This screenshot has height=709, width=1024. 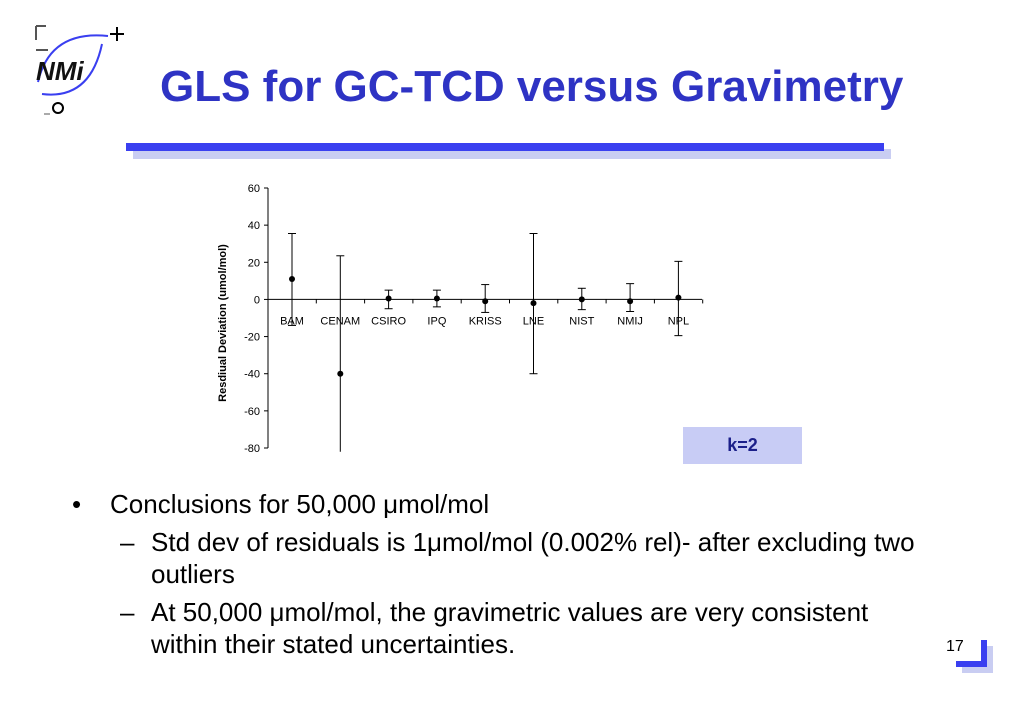 What do you see at coordinates (533, 321) in the screenshot?
I see `x-tick-label: LNE` at bounding box center [533, 321].